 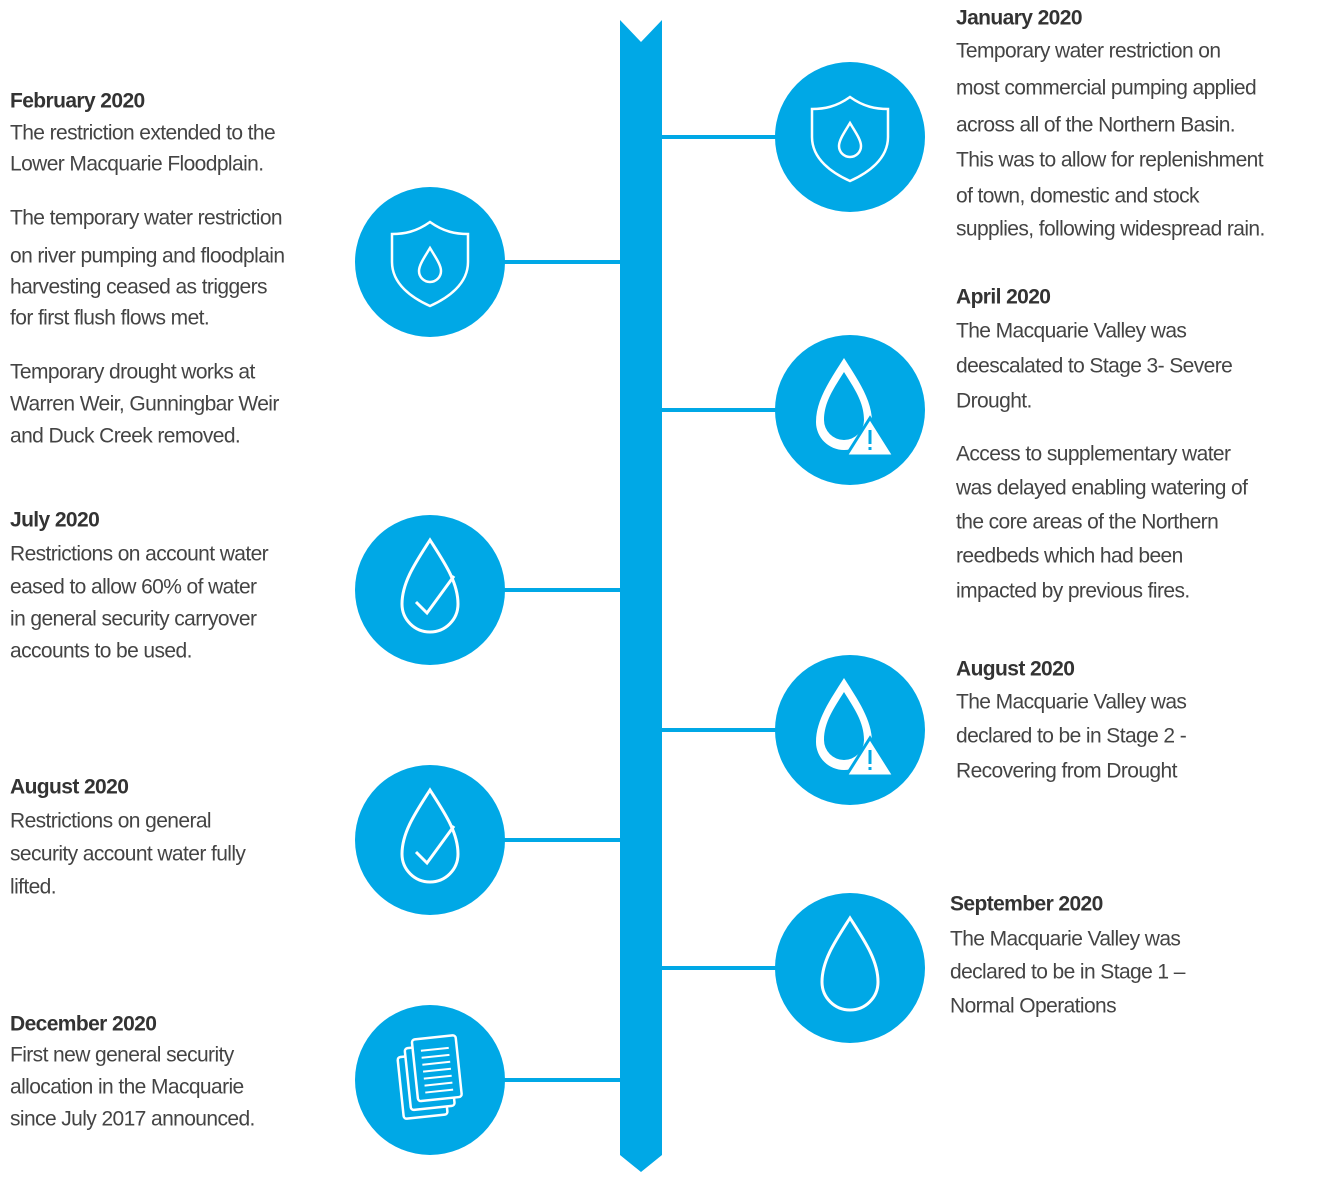 What do you see at coordinates (127, 1087) in the screenshot?
I see `event-text: allocation in the Macquarie` at bounding box center [127, 1087].